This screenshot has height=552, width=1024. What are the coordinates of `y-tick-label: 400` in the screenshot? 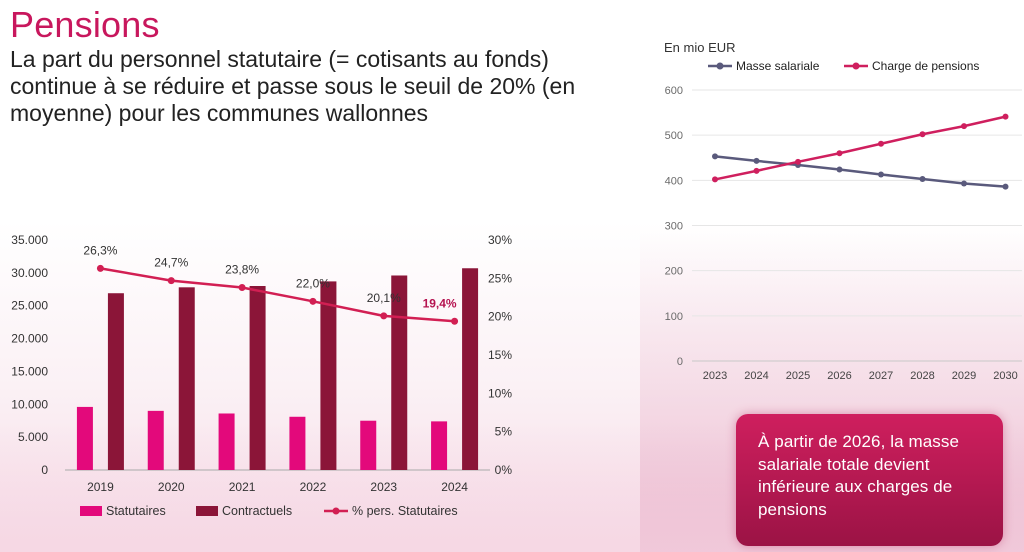 It's located at (674, 181).